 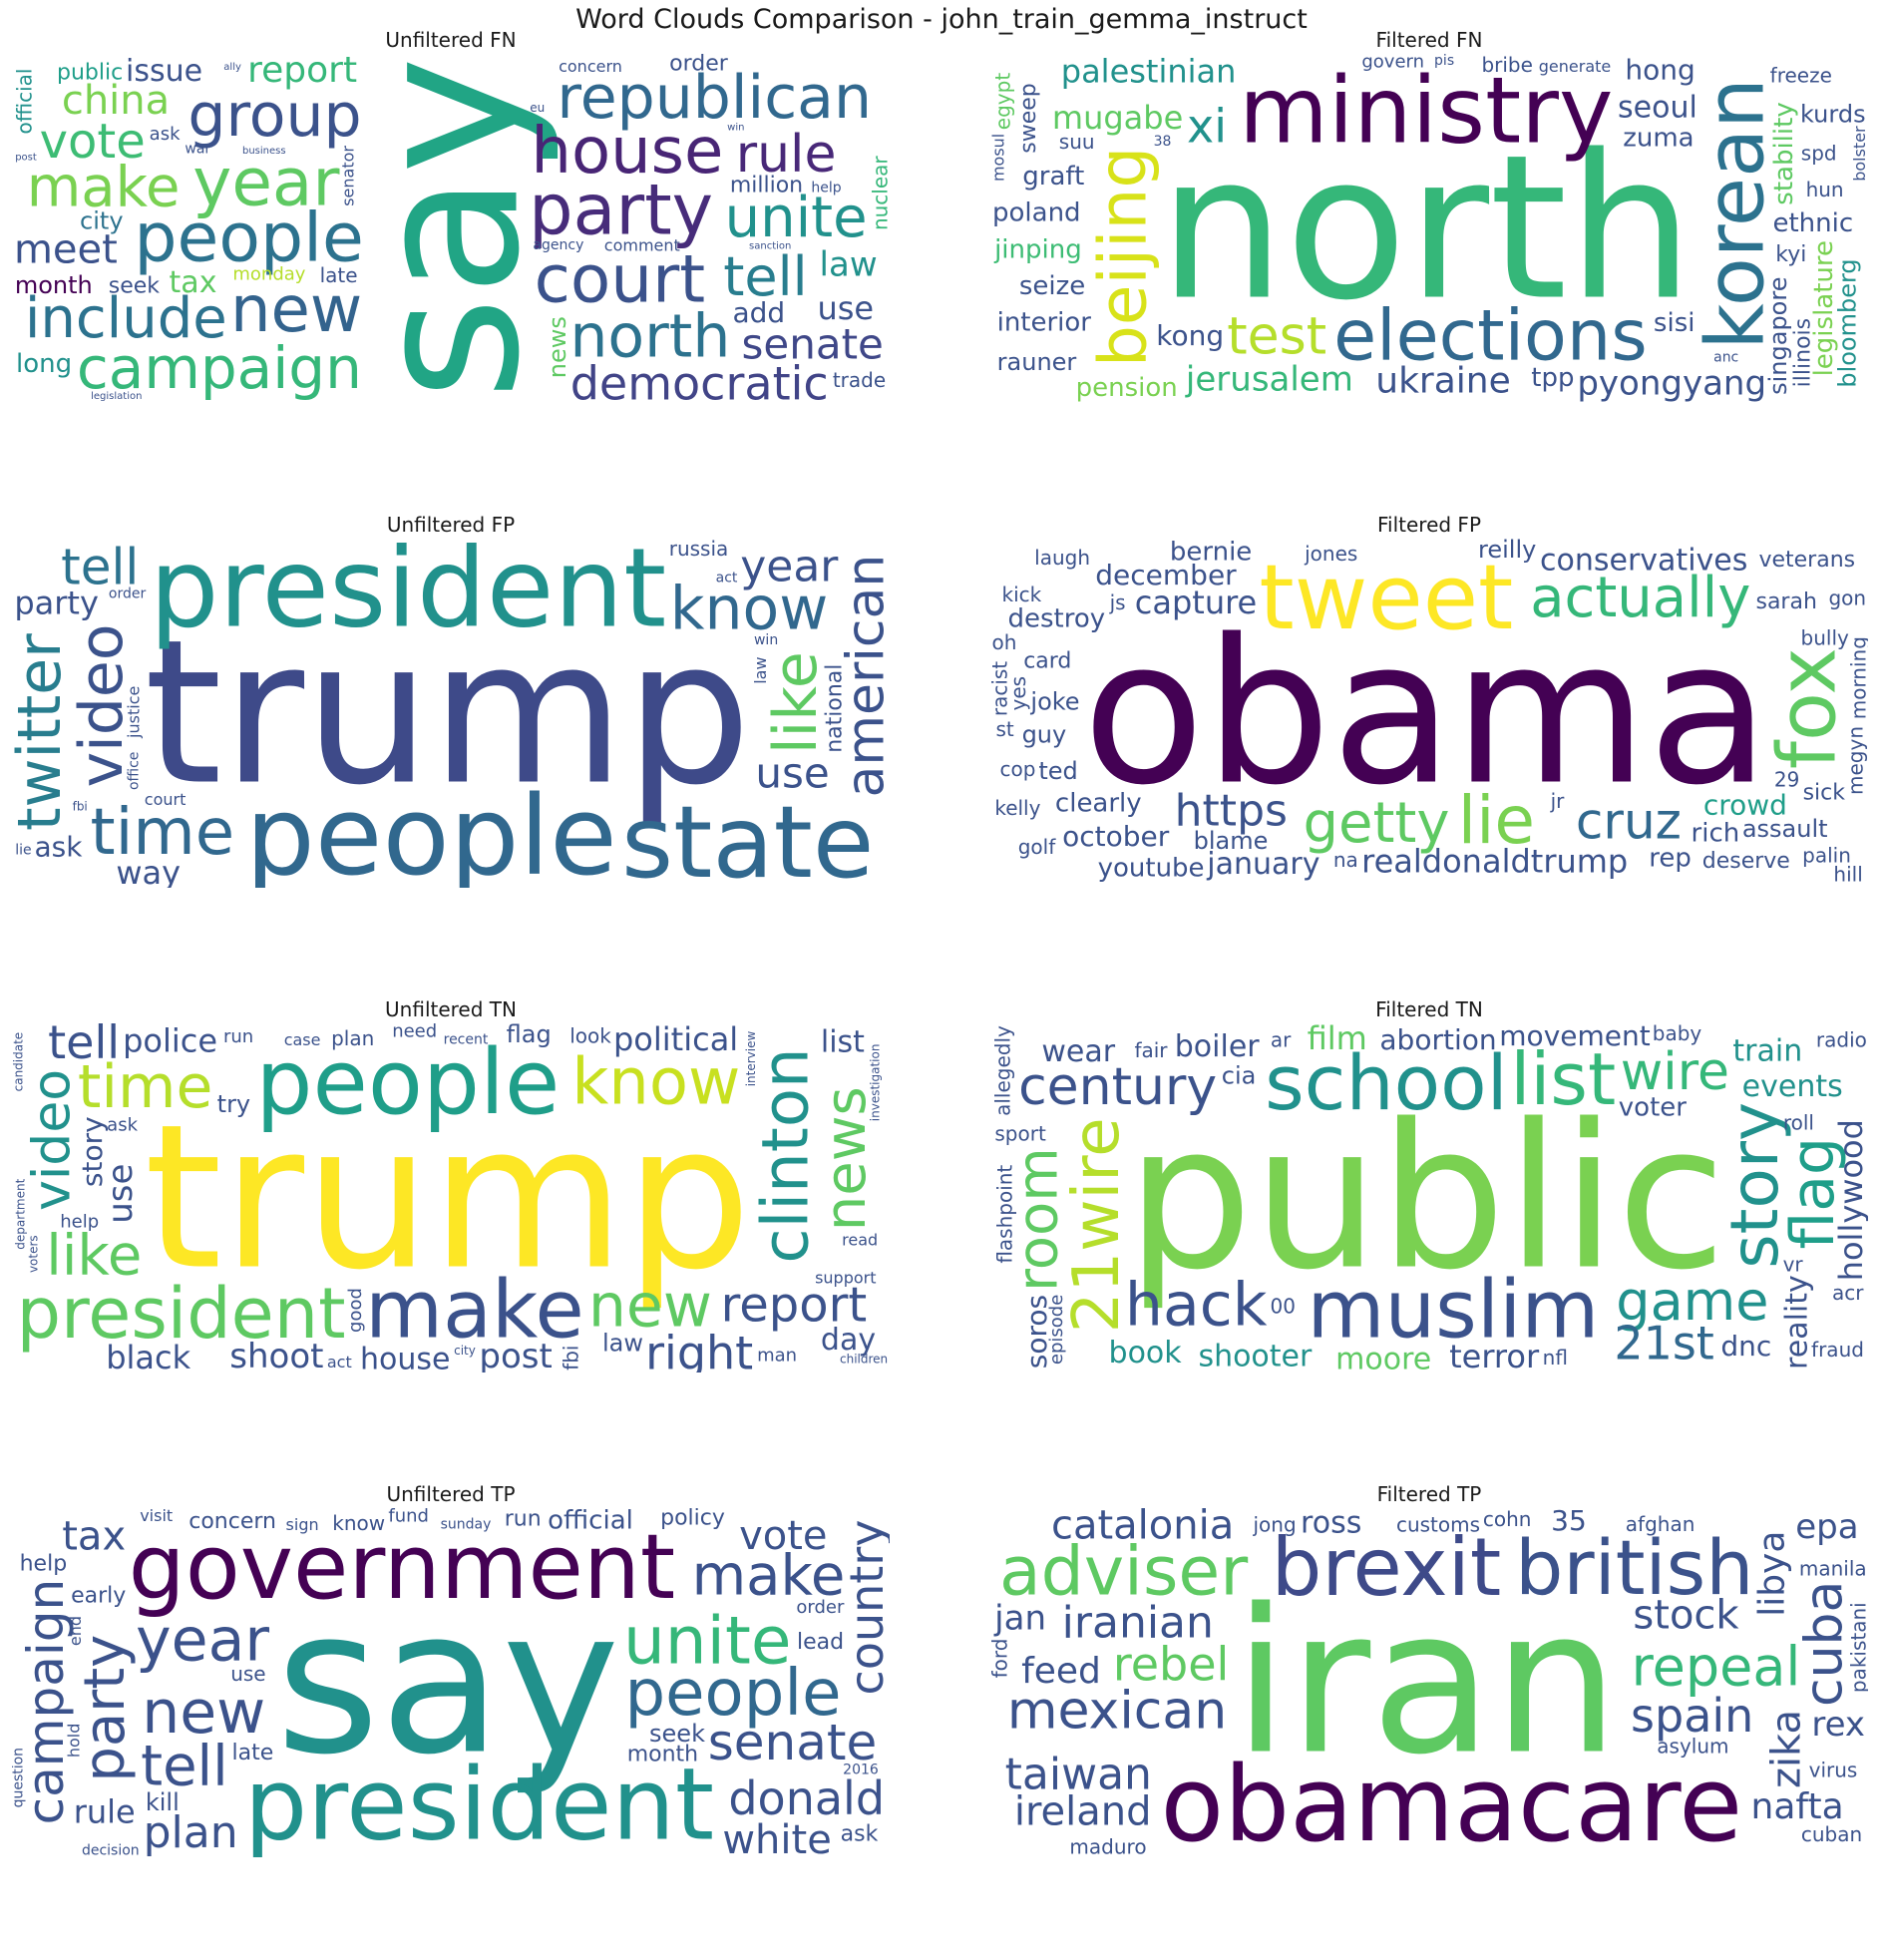 What do you see at coordinates (268, 273) in the screenshot?
I see `word-monday: monday` at bounding box center [268, 273].